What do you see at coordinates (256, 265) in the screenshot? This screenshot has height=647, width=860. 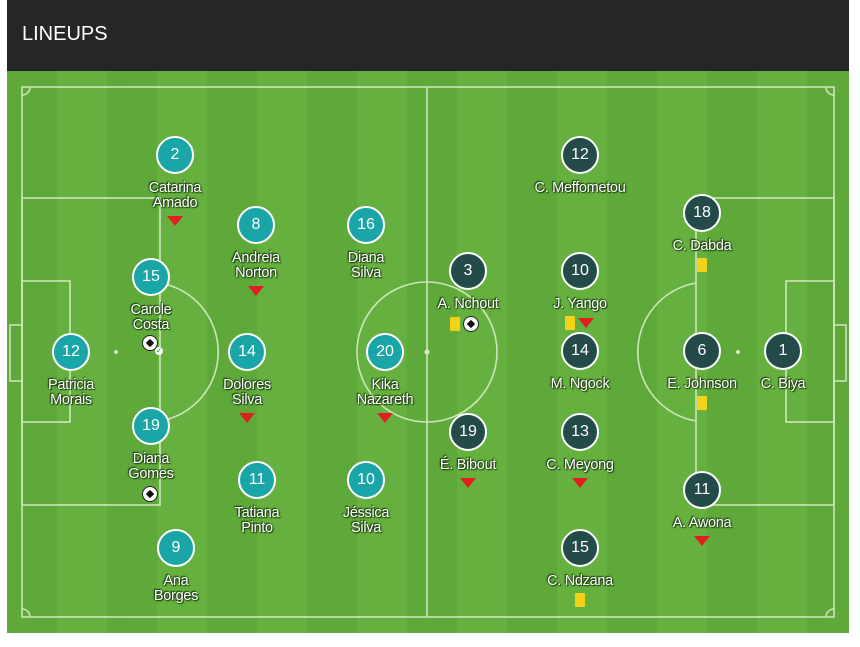 I see `player-name: Andreia Norton` at bounding box center [256, 265].